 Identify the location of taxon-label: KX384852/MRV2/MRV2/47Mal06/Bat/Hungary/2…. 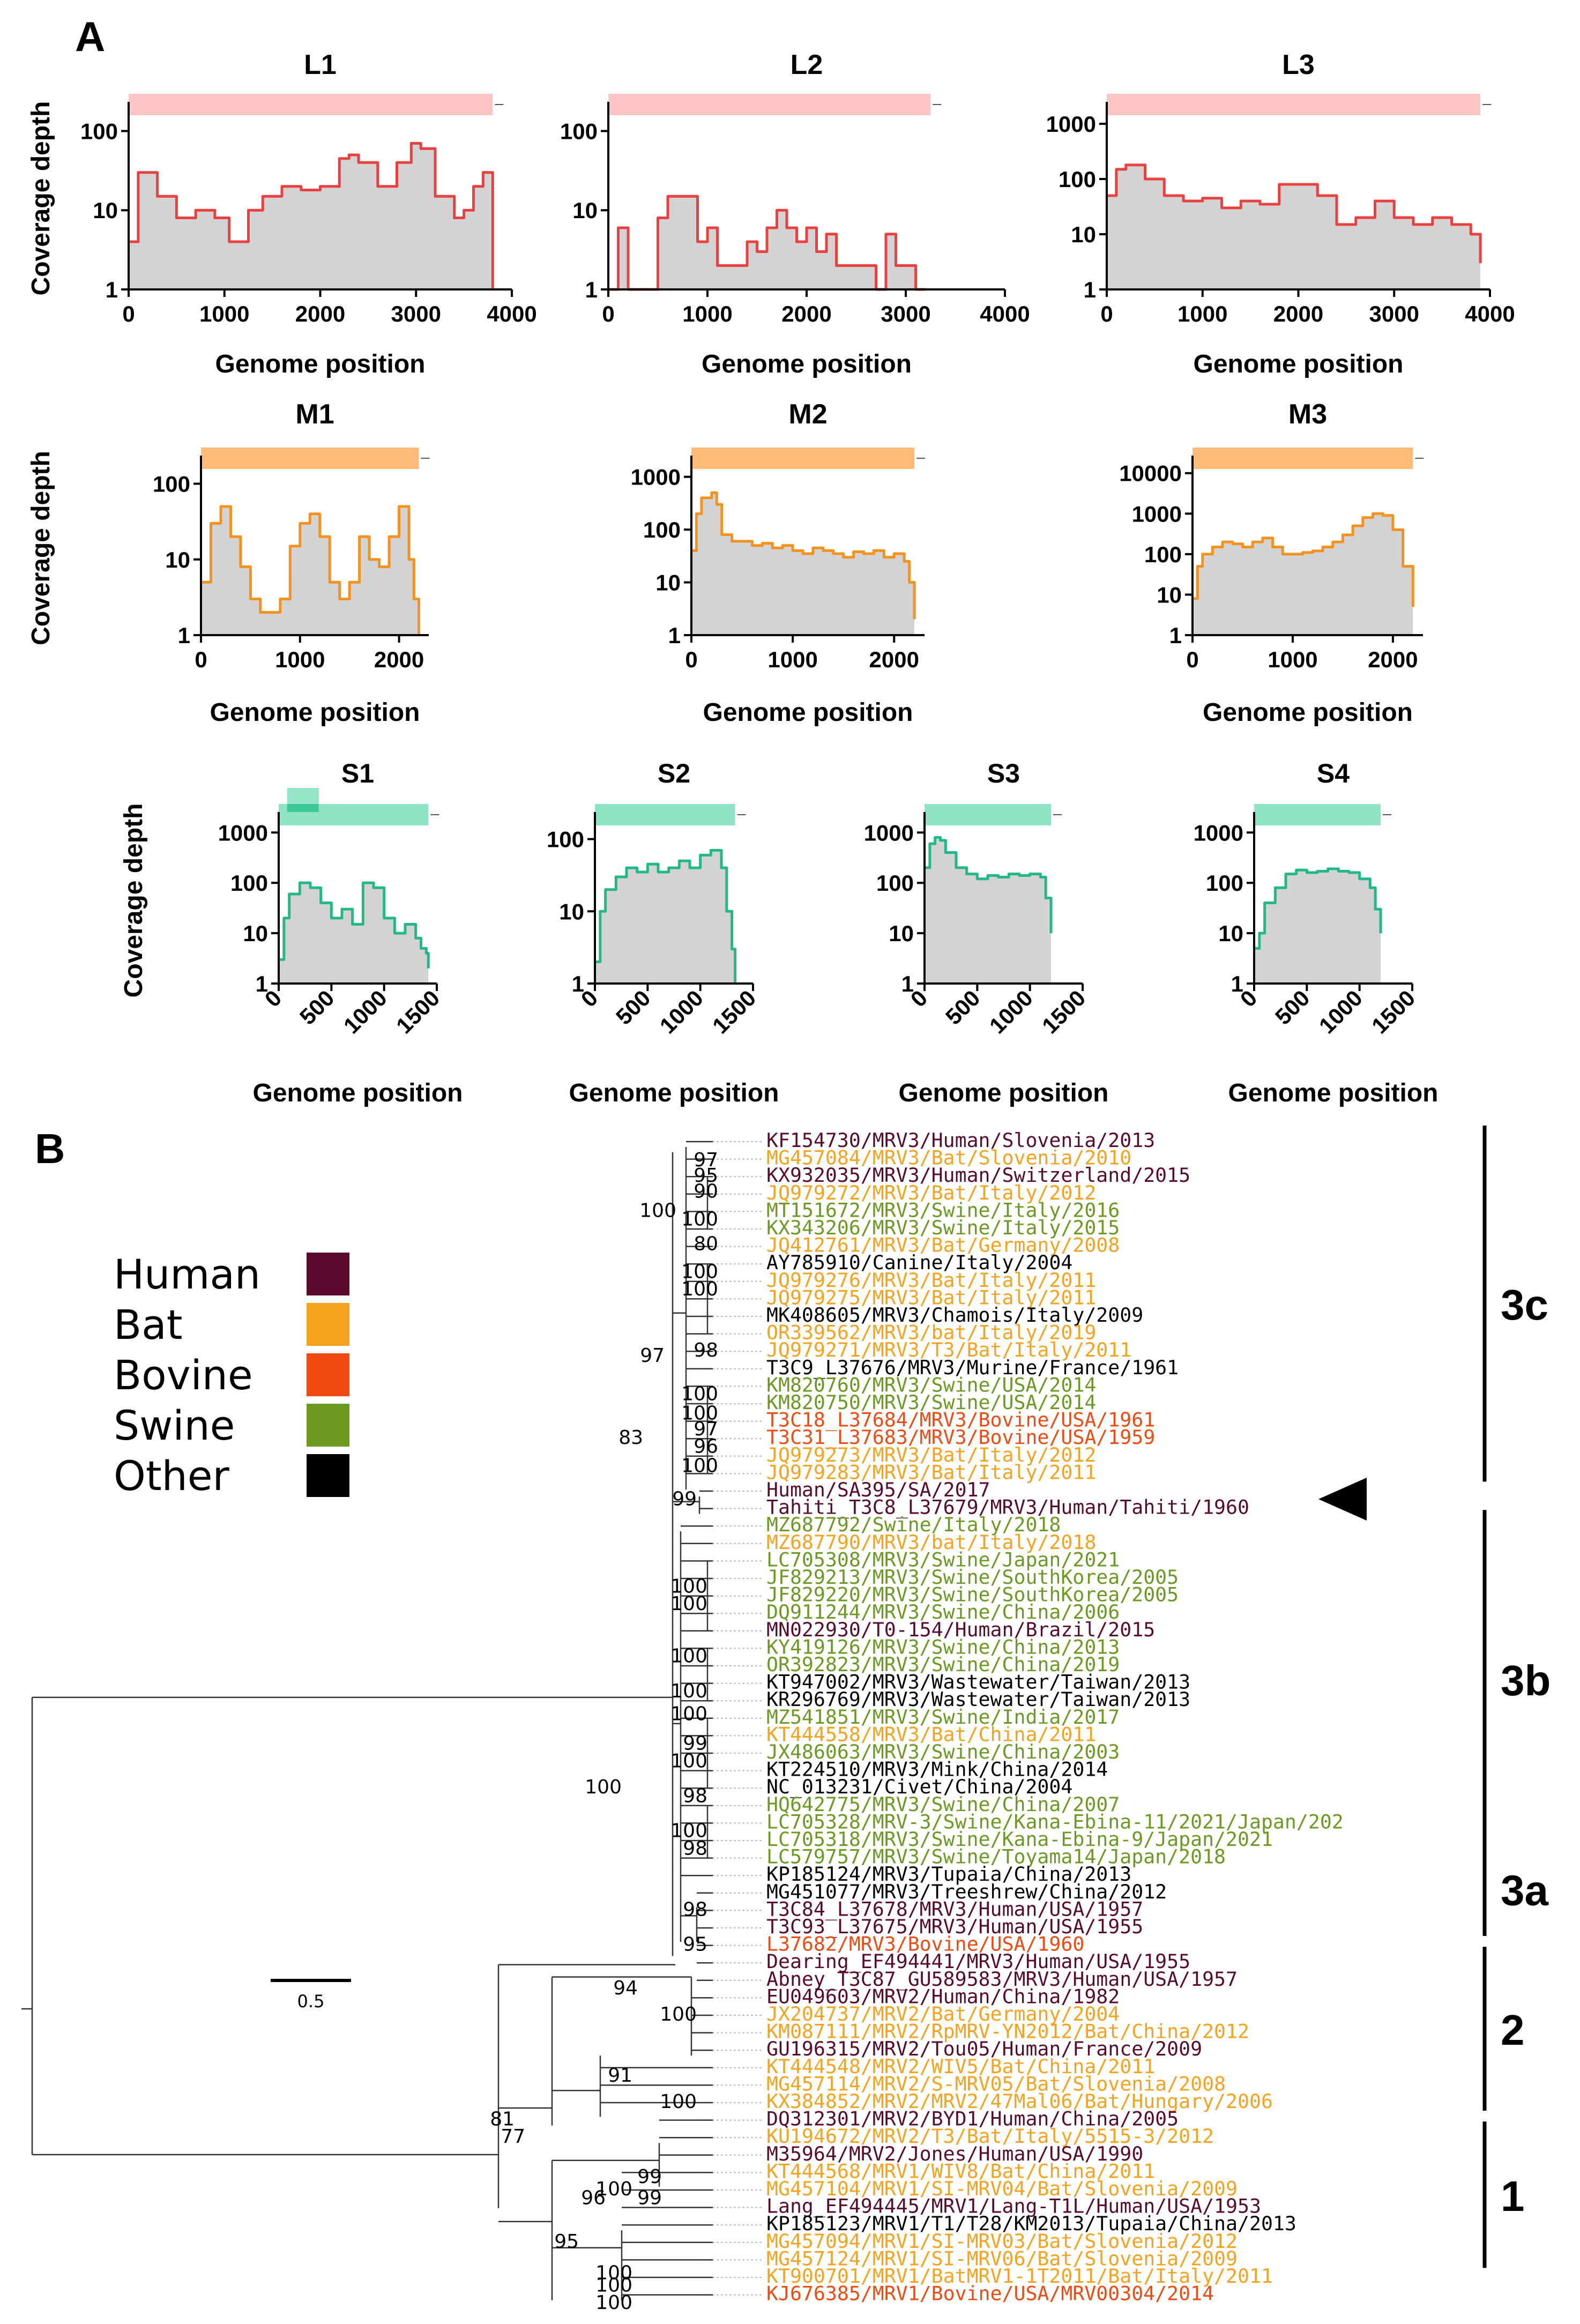
(1019, 2101).